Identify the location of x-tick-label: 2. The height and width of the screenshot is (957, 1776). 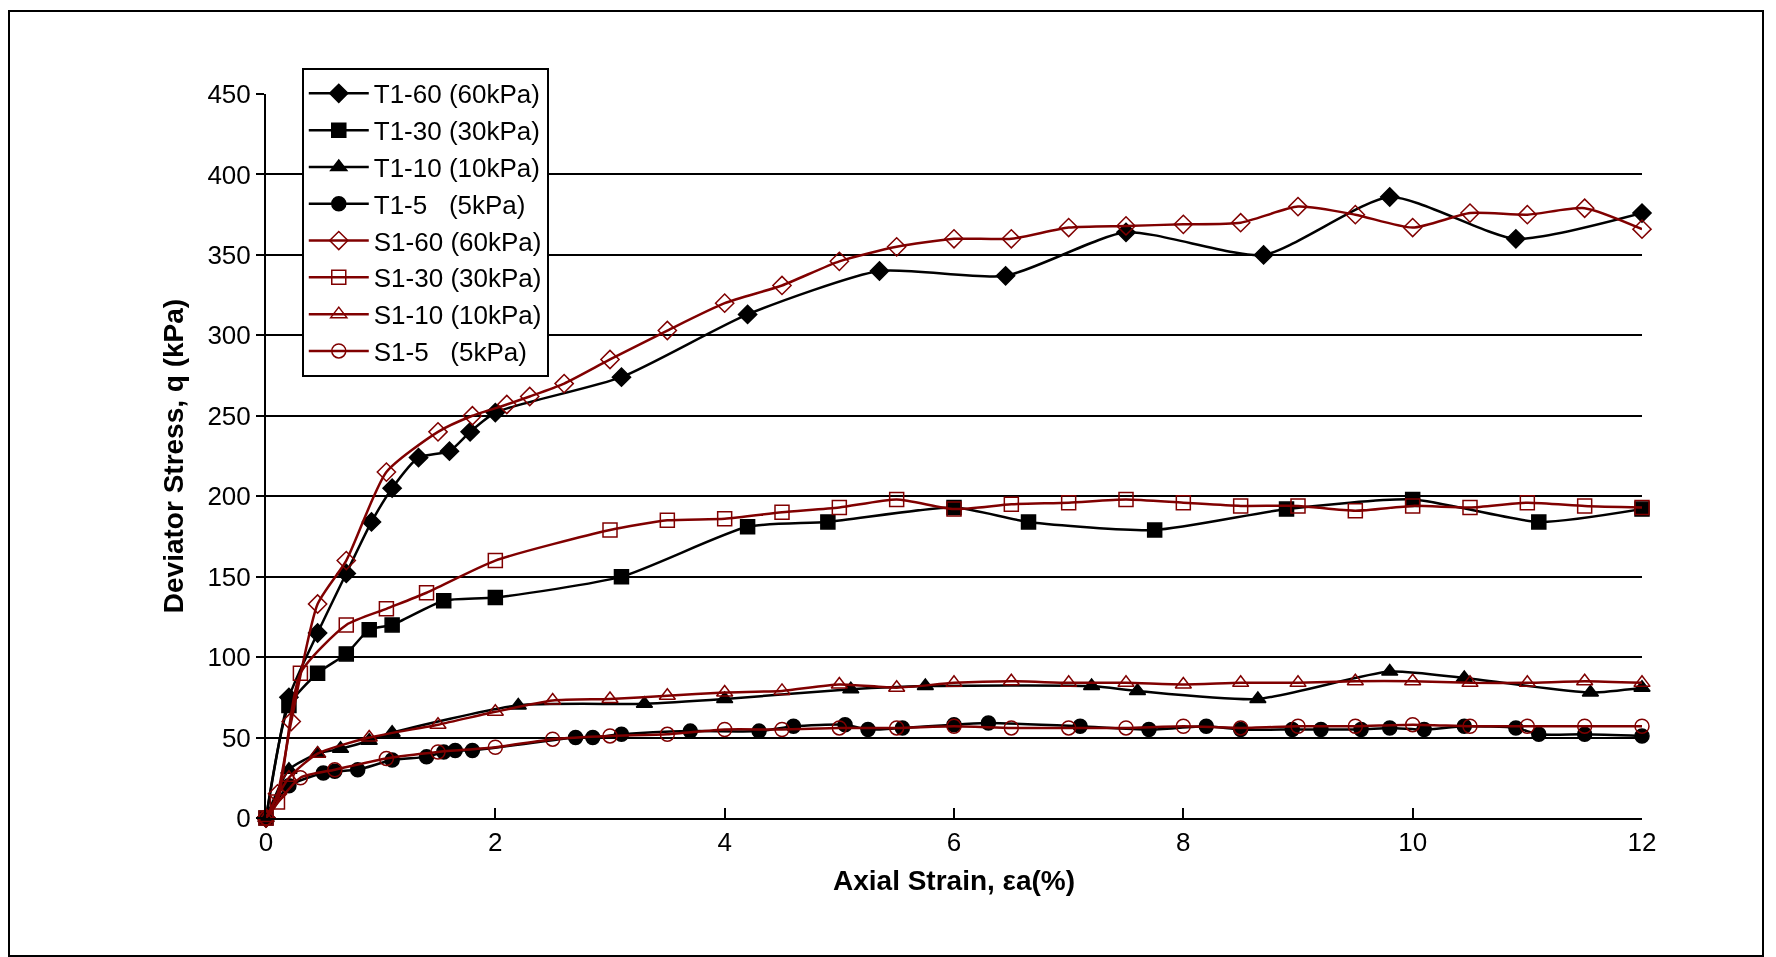
(495, 842).